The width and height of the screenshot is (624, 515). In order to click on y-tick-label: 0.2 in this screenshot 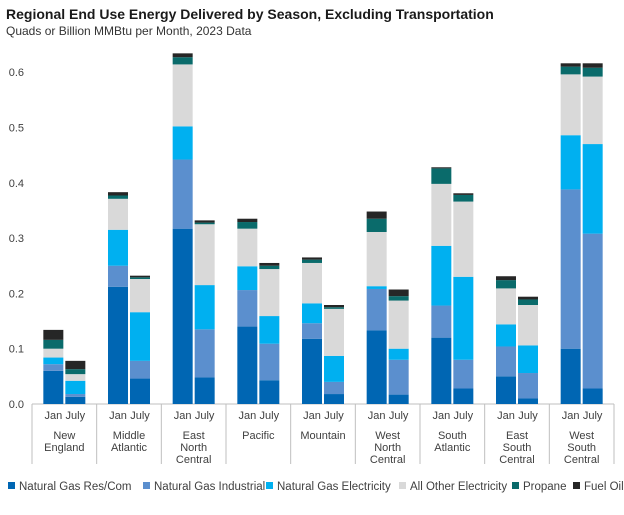, I will do `click(16, 294)`.